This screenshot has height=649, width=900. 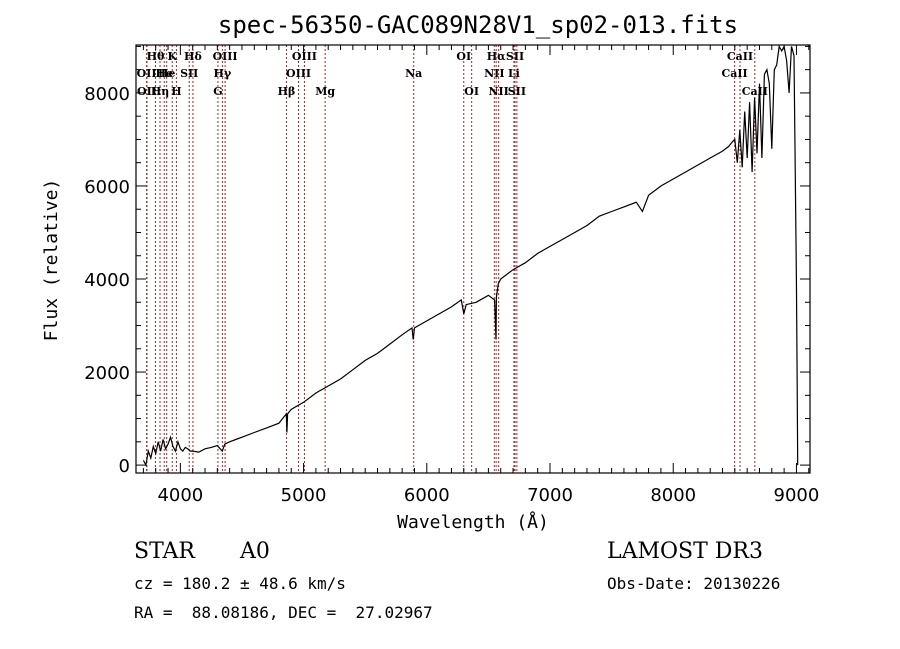 What do you see at coordinates (172, 56) in the screenshot?
I see `line-marker-label: K` at bounding box center [172, 56].